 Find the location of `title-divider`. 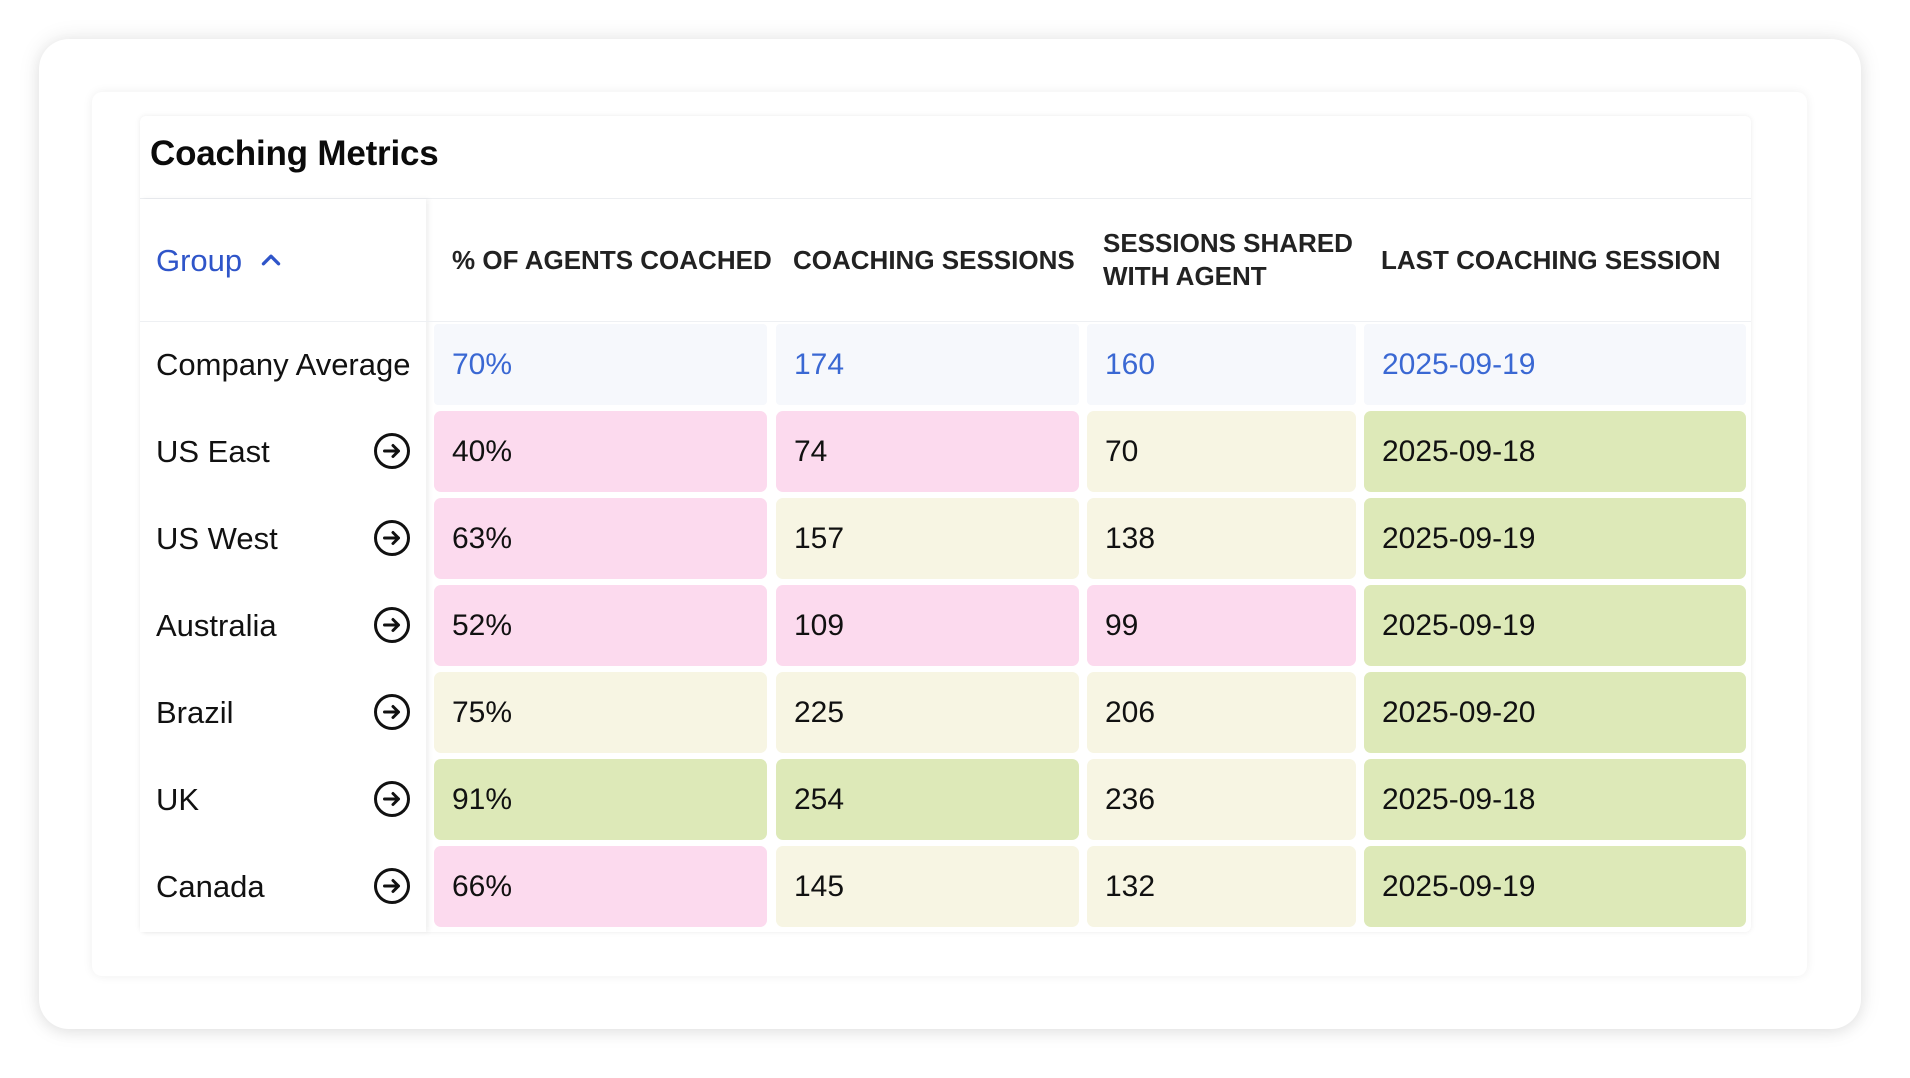

title-divider is located at coordinates (945, 198).